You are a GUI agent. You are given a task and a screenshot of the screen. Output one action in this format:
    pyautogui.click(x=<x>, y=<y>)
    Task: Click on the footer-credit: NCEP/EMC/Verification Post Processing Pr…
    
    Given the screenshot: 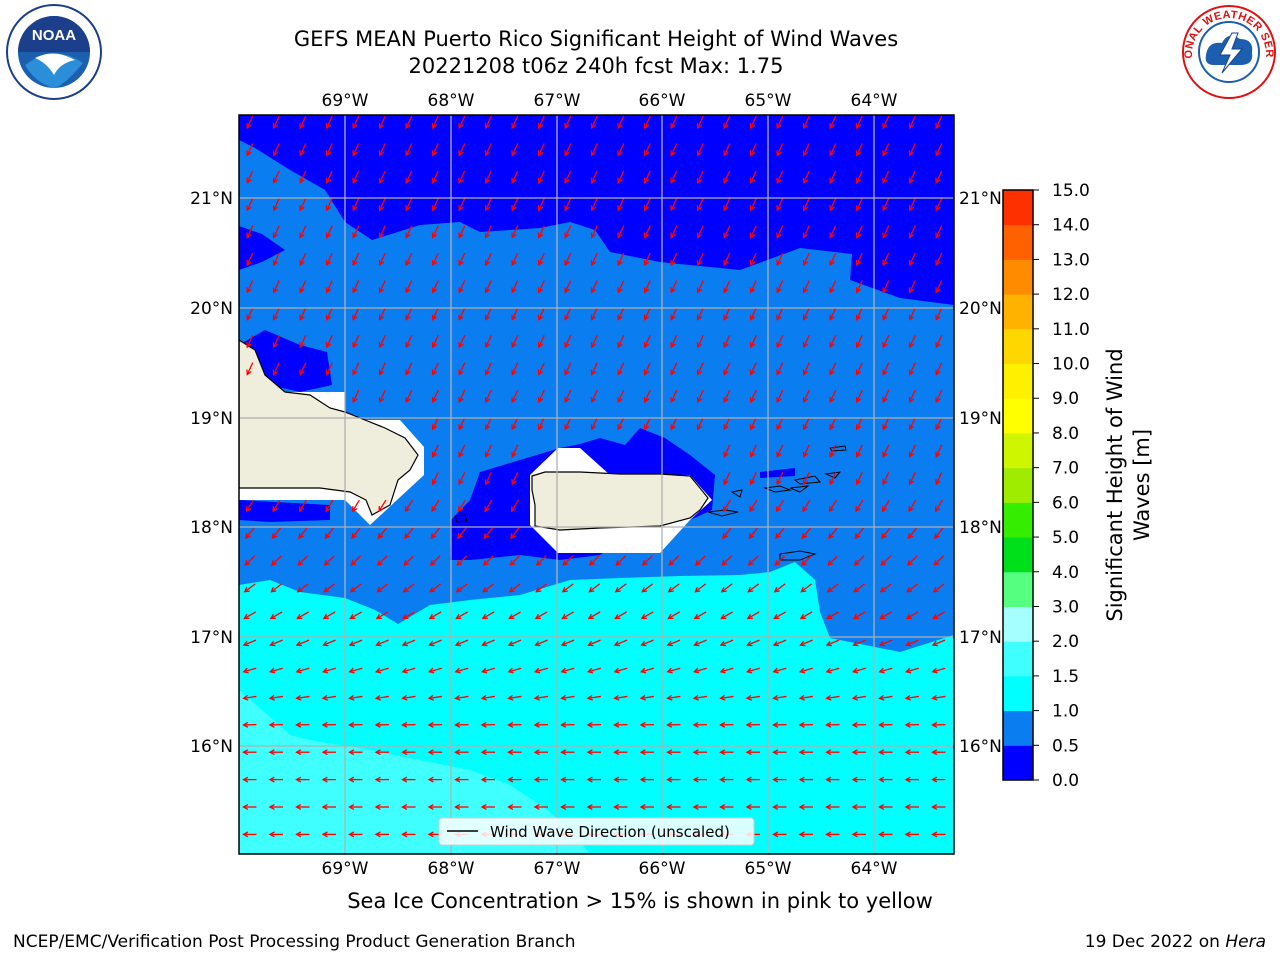 What is the action you would take?
    pyautogui.click(x=294, y=942)
    